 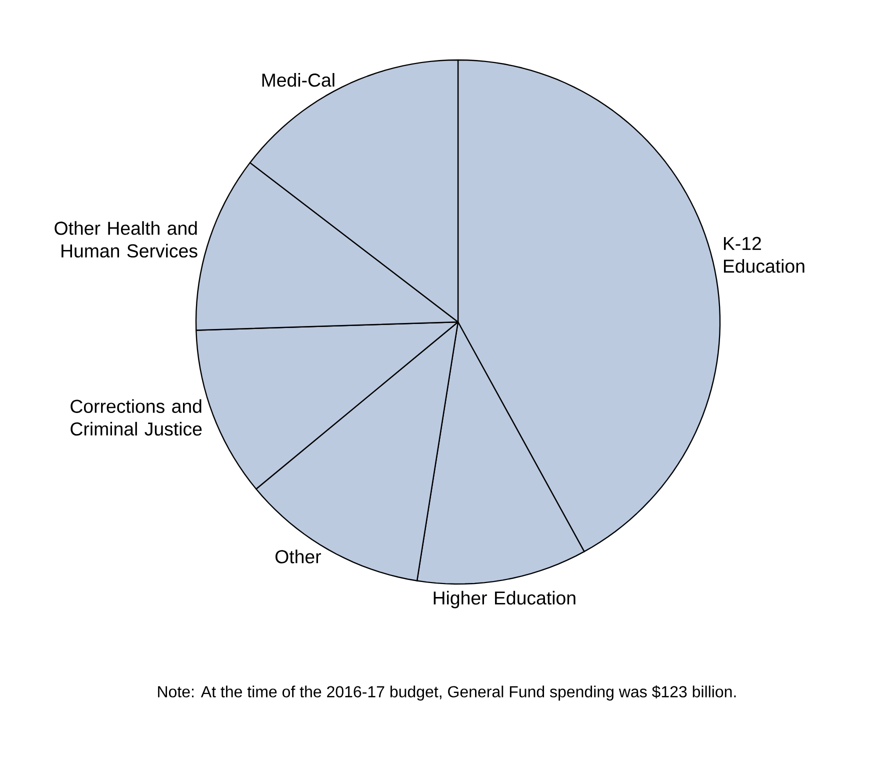 What do you see at coordinates (298, 80) in the screenshot?
I see `slice-label: Medi-Cal` at bounding box center [298, 80].